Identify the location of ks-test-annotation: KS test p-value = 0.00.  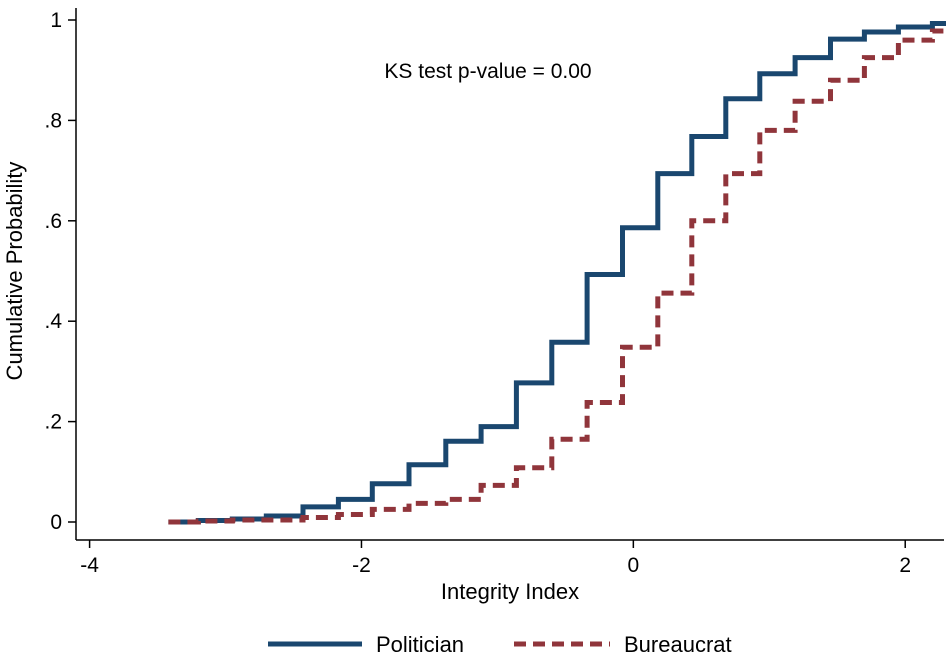
(487, 71).